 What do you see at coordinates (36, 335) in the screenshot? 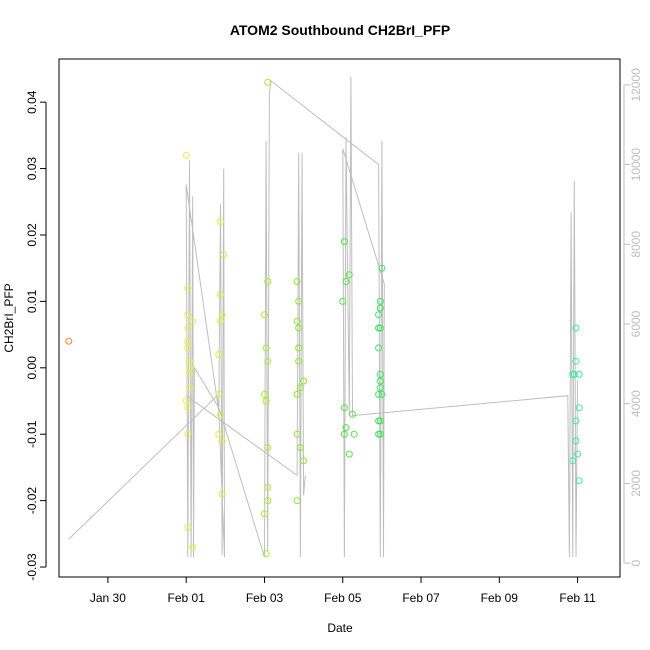
I see `y-axis-left: -0.03 -0.02 -0.01 0.00 0.01 0.02 0.03 0.04` at bounding box center [36, 335].